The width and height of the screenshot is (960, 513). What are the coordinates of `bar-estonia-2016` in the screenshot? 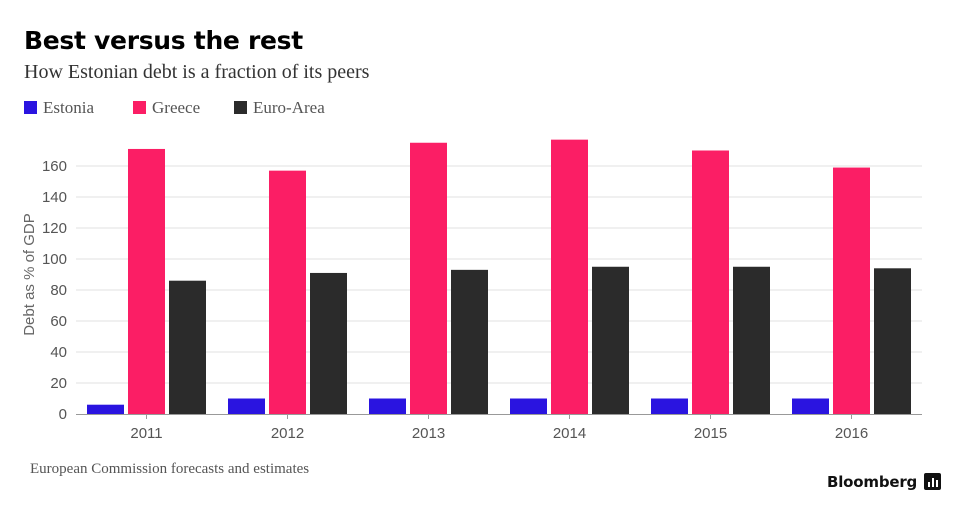 It's located at (810, 406).